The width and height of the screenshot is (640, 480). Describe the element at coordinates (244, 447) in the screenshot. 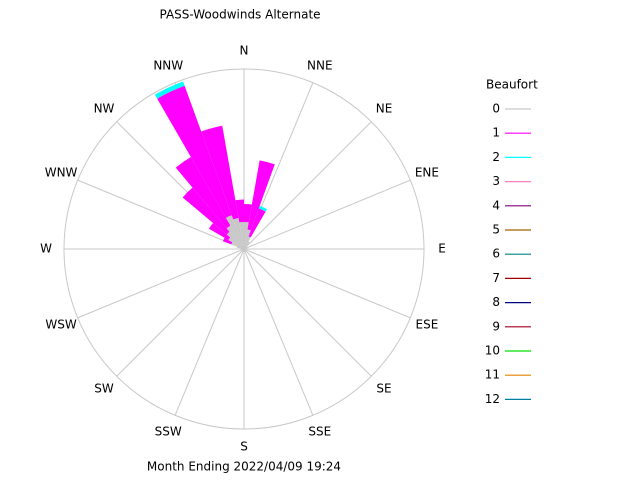

I see `direction-label: S` at that location.